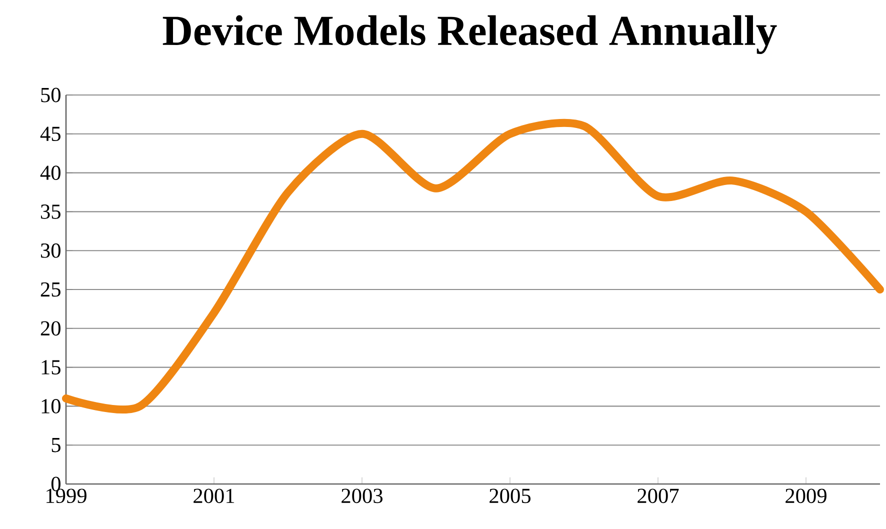 This screenshot has width=886, height=529. I want to click on y-tick-label: 40, so click(50, 173).